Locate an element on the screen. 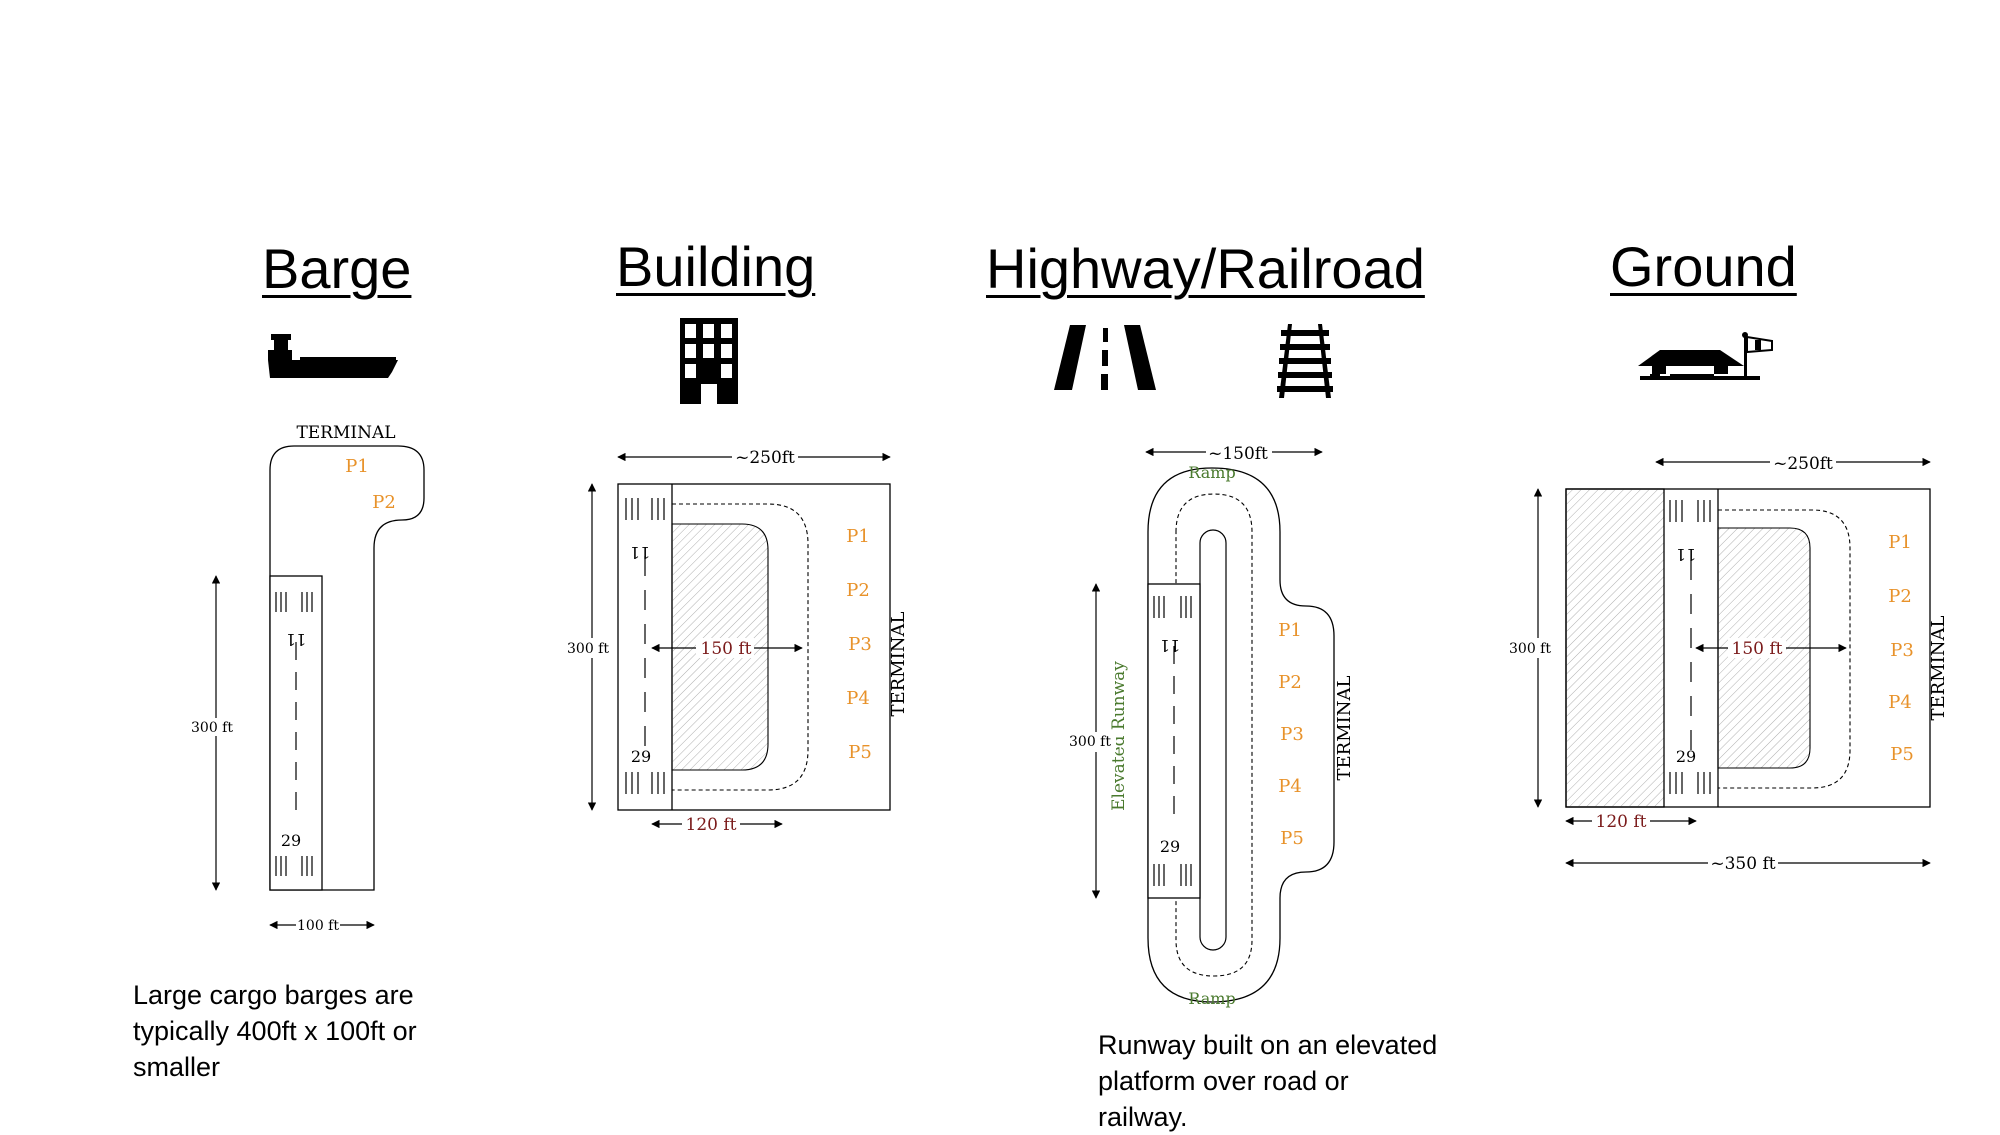 The width and height of the screenshot is (2000, 1135). elevated-runway-label: Elevated Runway is located at coordinates (1119, 736).